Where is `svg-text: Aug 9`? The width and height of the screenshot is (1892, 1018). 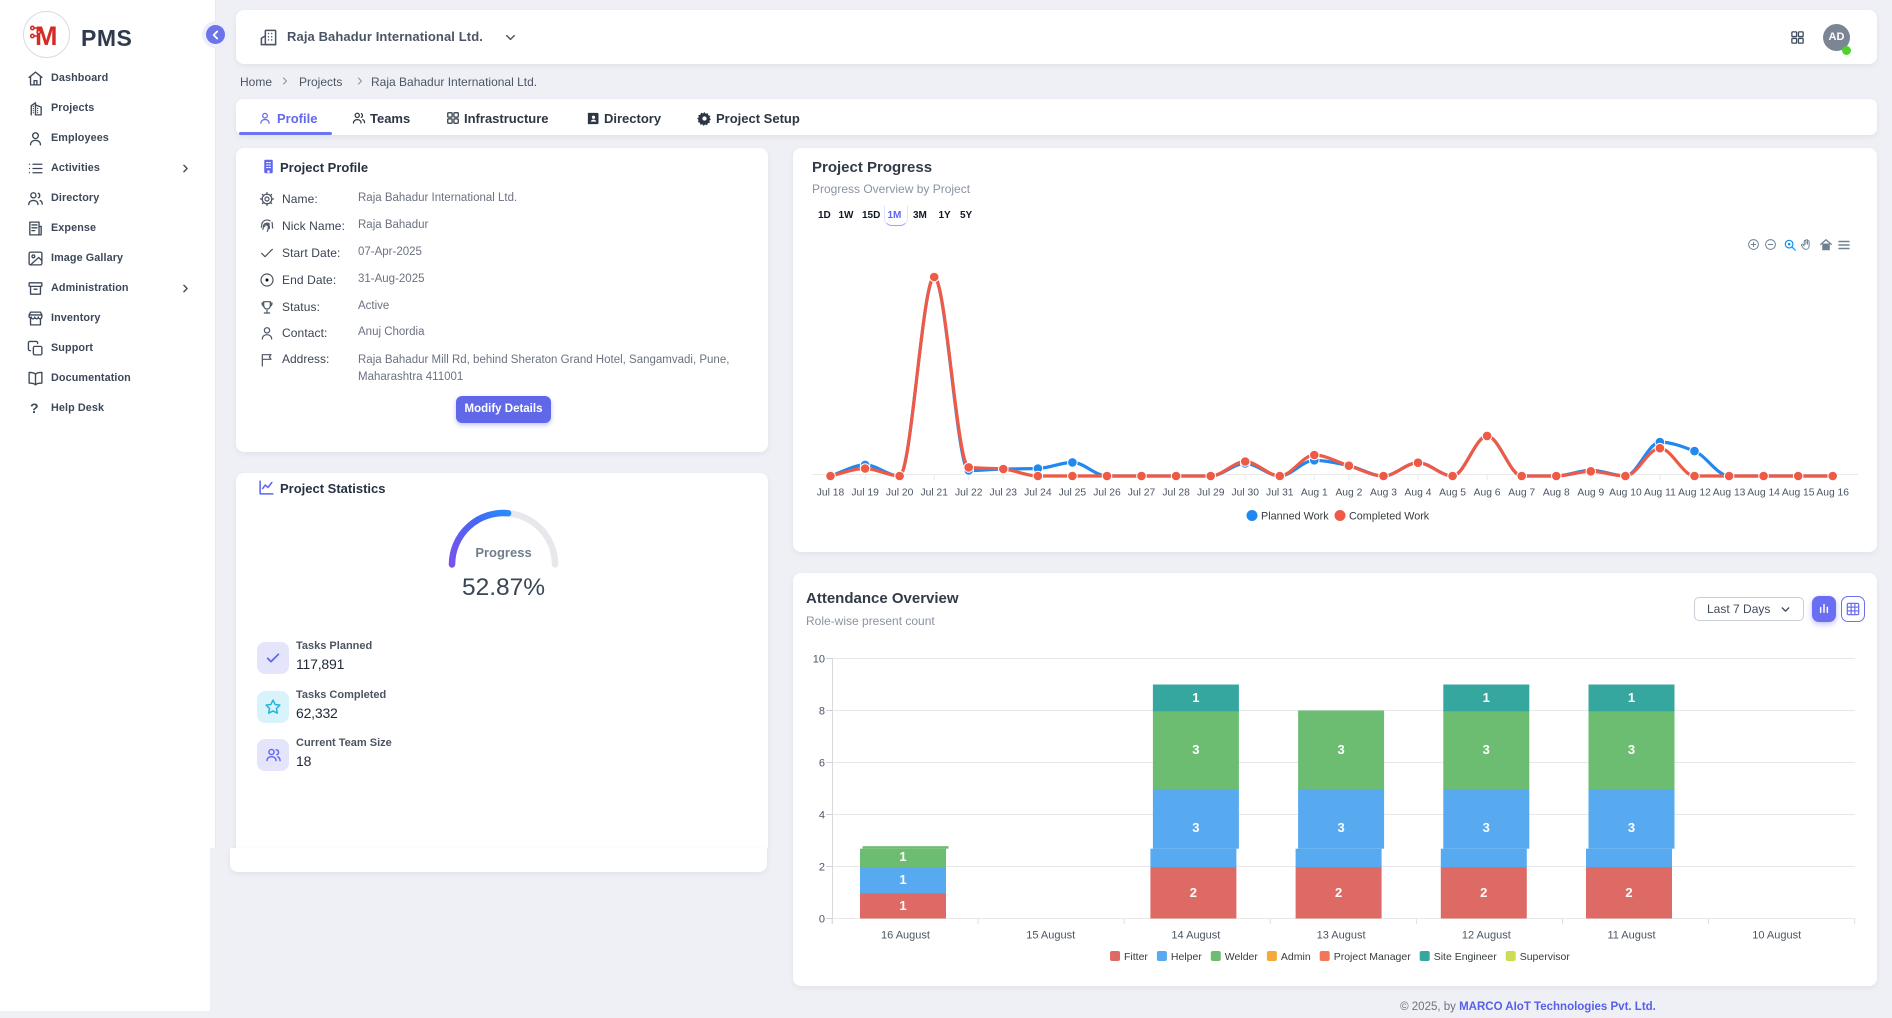
svg-text: Aug 9 is located at coordinates (1590, 493).